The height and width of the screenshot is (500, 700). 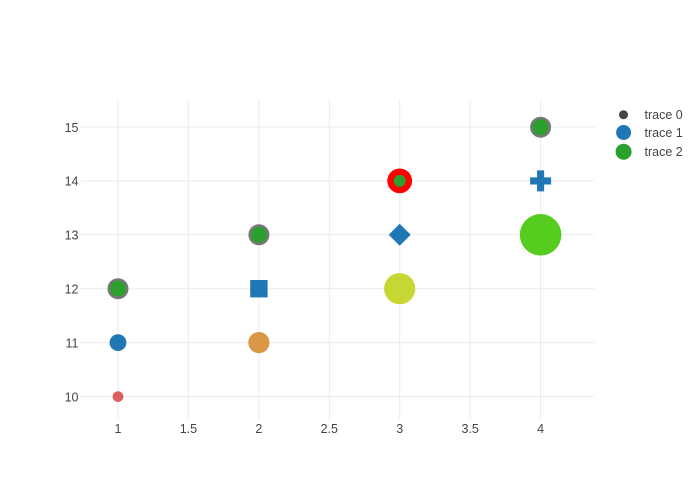 What do you see at coordinates (329, 429) in the screenshot?
I see `svg-text: 2.5` at bounding box center [329, 429].